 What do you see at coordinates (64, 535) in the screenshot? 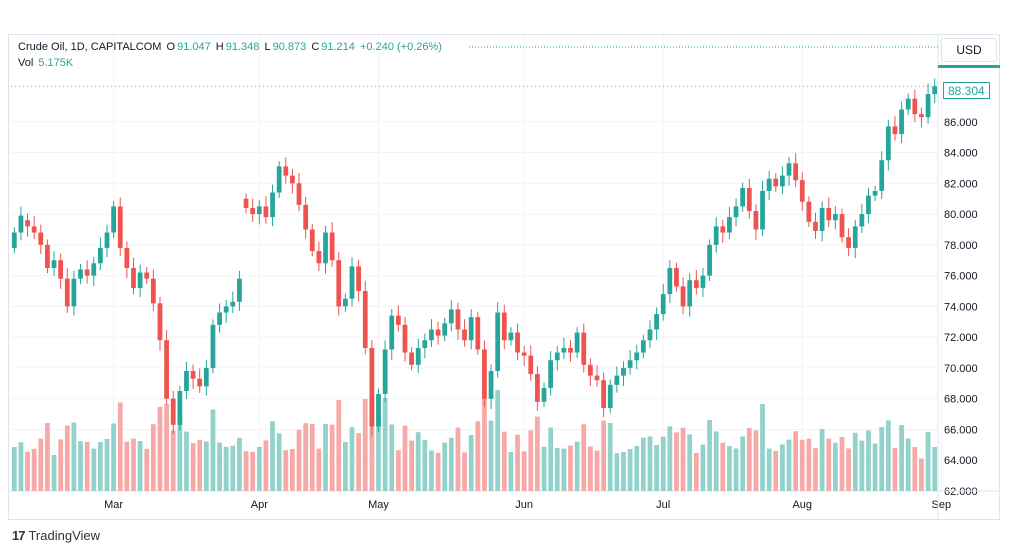
I see `brand-name: TradingView` at bounding box center [64, 535].